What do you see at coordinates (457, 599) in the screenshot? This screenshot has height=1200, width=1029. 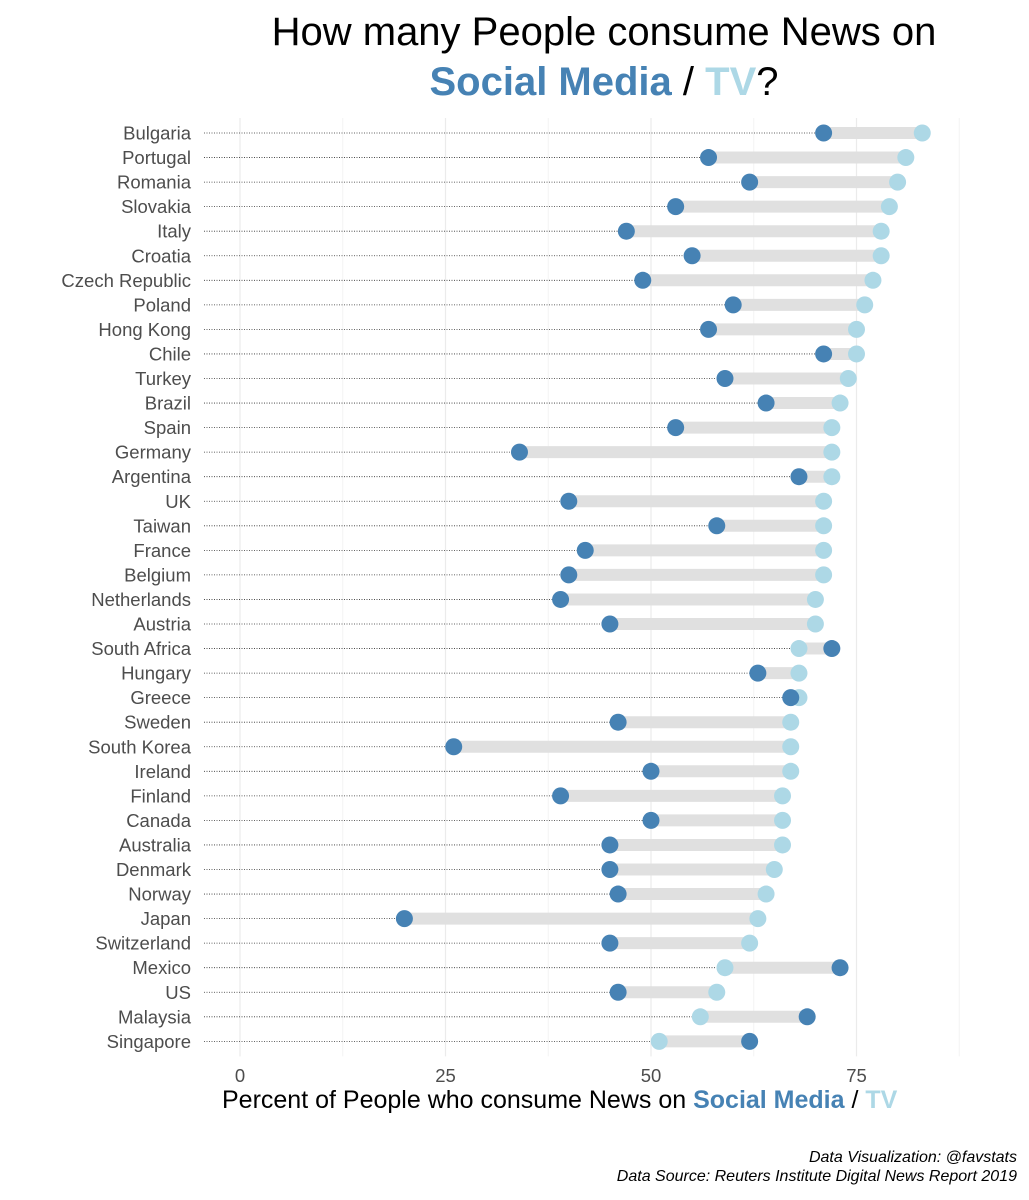 I see `country-row: Netherlands` at bounding box center [457, 599].